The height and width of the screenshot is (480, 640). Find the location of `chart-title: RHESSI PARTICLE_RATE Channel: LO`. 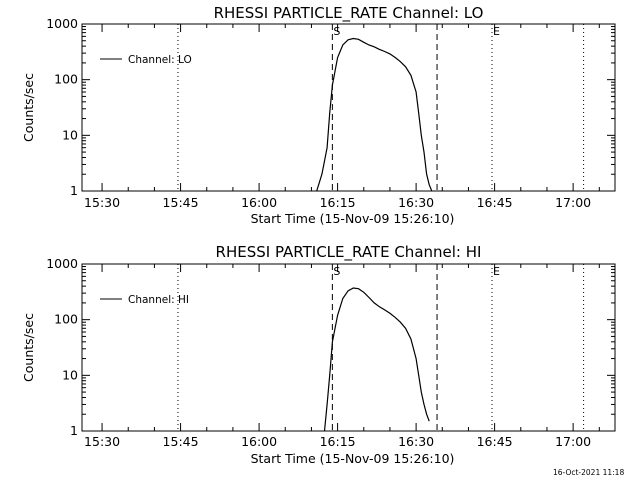

chart-title: RHESSI PARTICLE_RATE Channel: LO is located at coordinates (349, 13).